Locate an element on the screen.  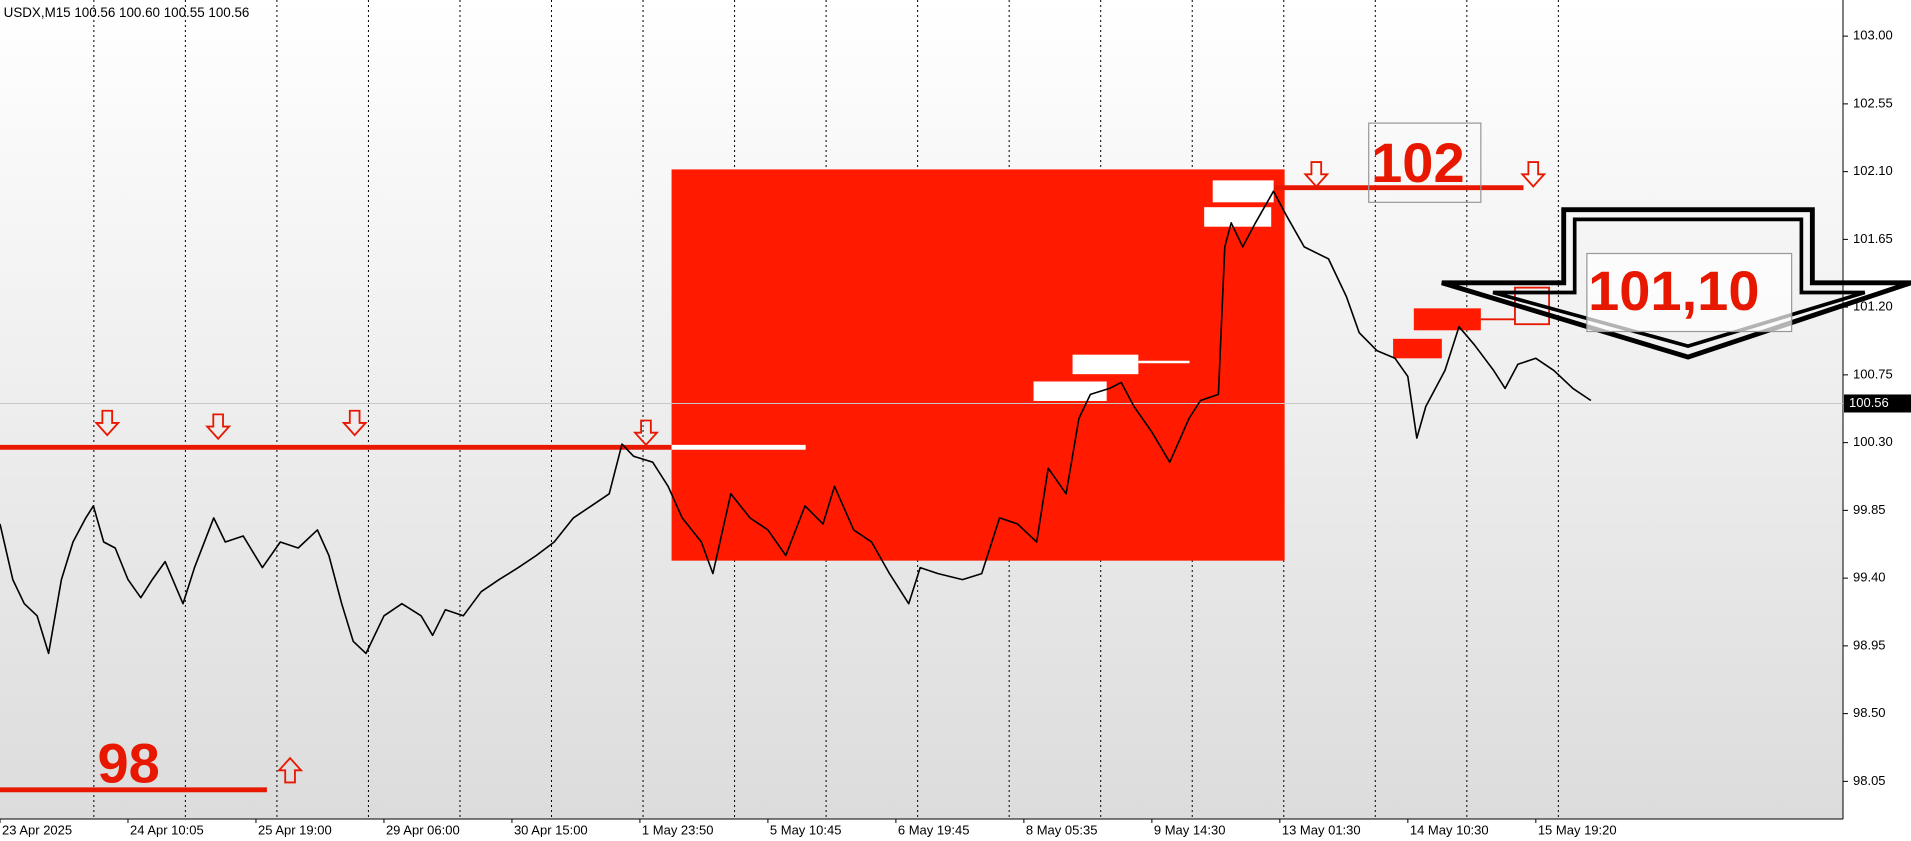
annotation: 98 is located at coordinates (129, 763).